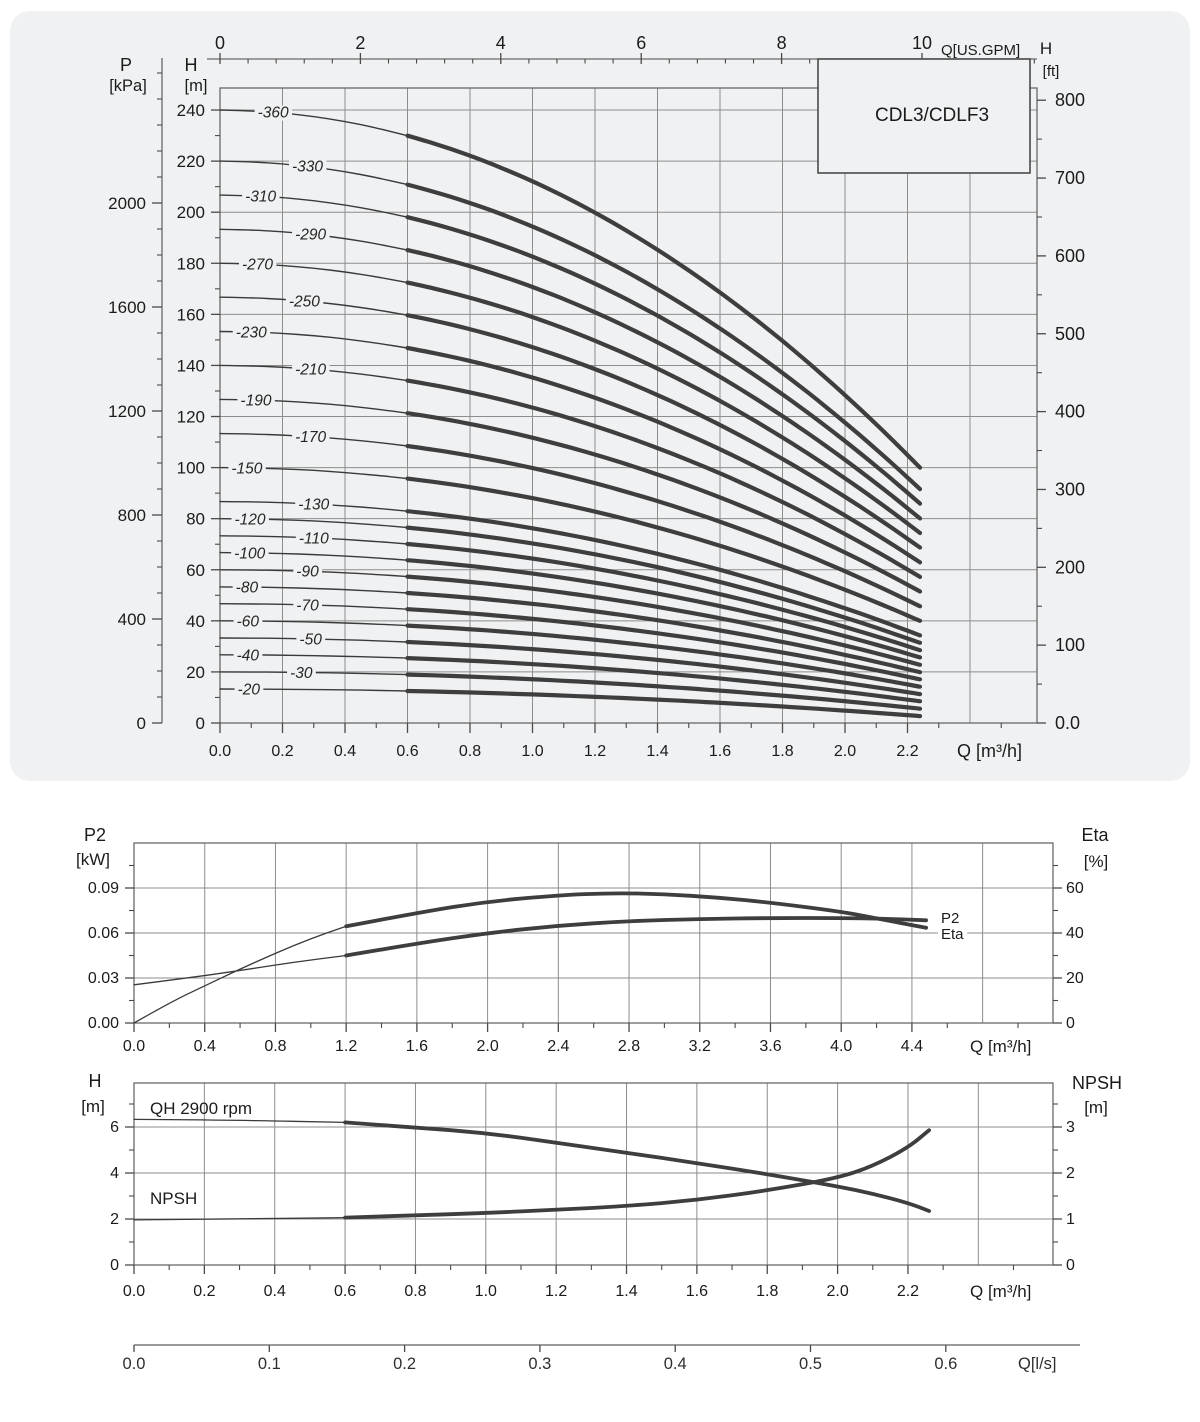 This screenshot has height=1422, width=1200. What do you see at coordinates (1070, 178) in the screenshot?
I see `ft-tick-label: 700` at bounding box center [1070, 178].